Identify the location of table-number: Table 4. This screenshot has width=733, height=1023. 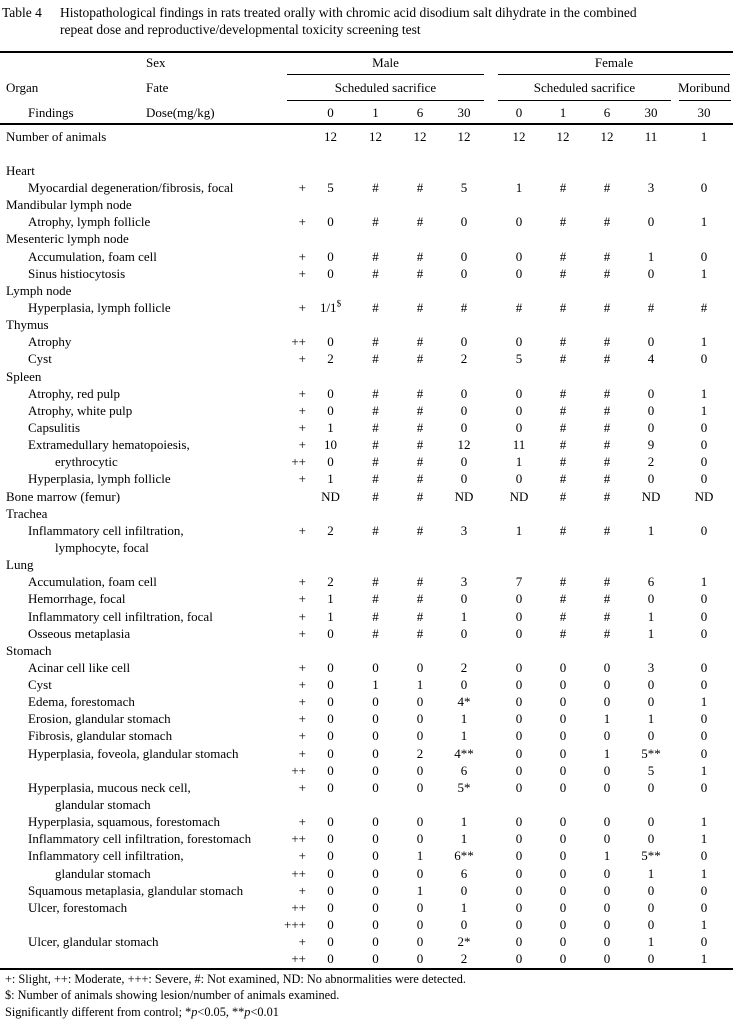
(22, 12).